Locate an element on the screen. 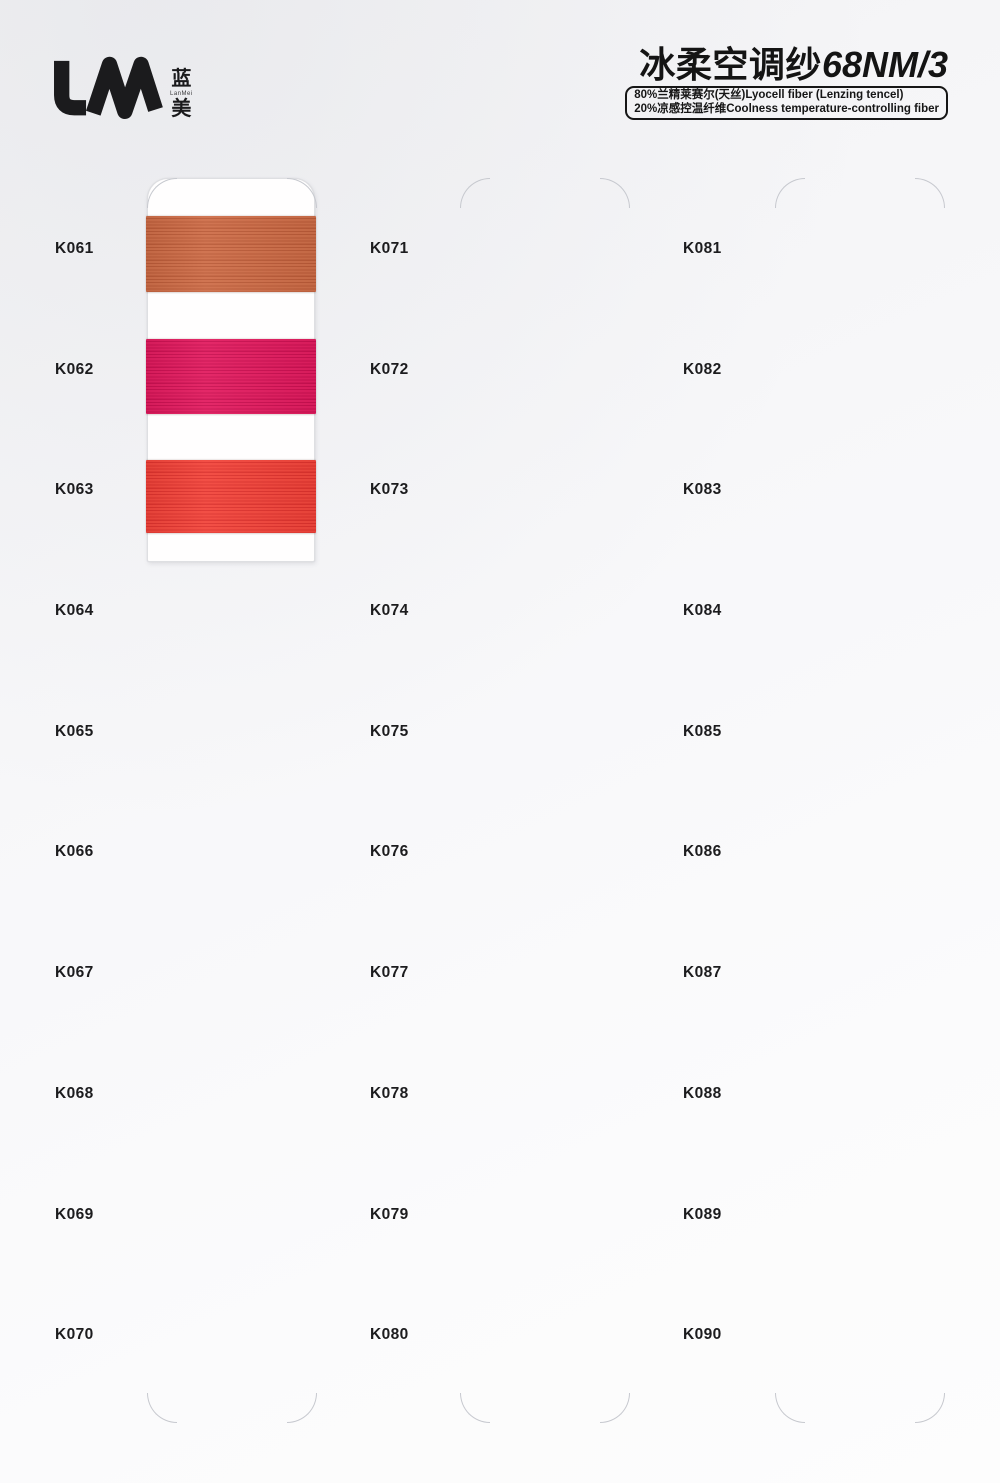 The image size is (1000, 1483). yarn-sample-k063 is located at coordinates (231, 496).